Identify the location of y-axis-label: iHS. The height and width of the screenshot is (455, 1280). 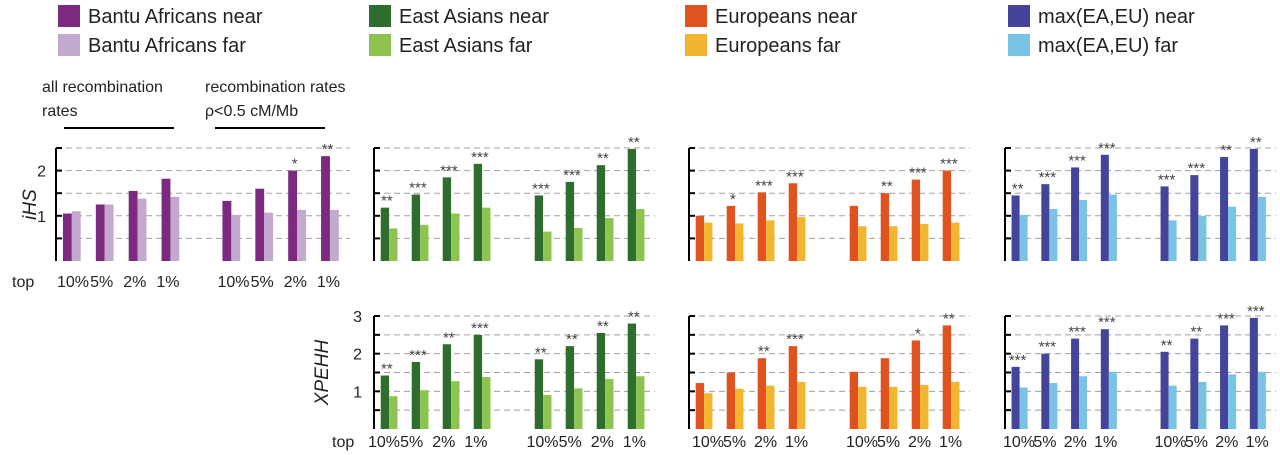
(30, 204).